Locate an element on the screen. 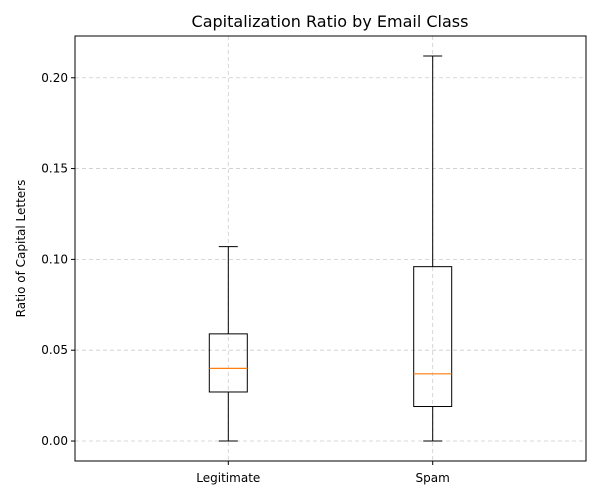 Image resolution: width=600 pixels, height=500 pixels. chart-title: Capitalization Ratio by Email Class is located at coordinates (330, 21).